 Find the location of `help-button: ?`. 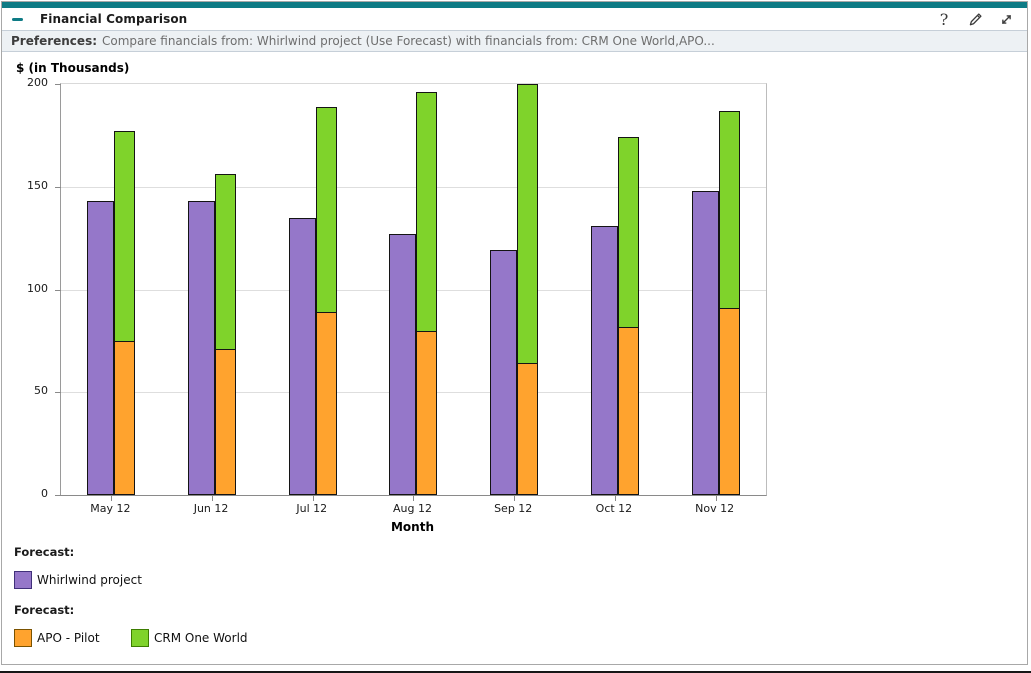

help-button: ? is located at coordinates (944, 19).